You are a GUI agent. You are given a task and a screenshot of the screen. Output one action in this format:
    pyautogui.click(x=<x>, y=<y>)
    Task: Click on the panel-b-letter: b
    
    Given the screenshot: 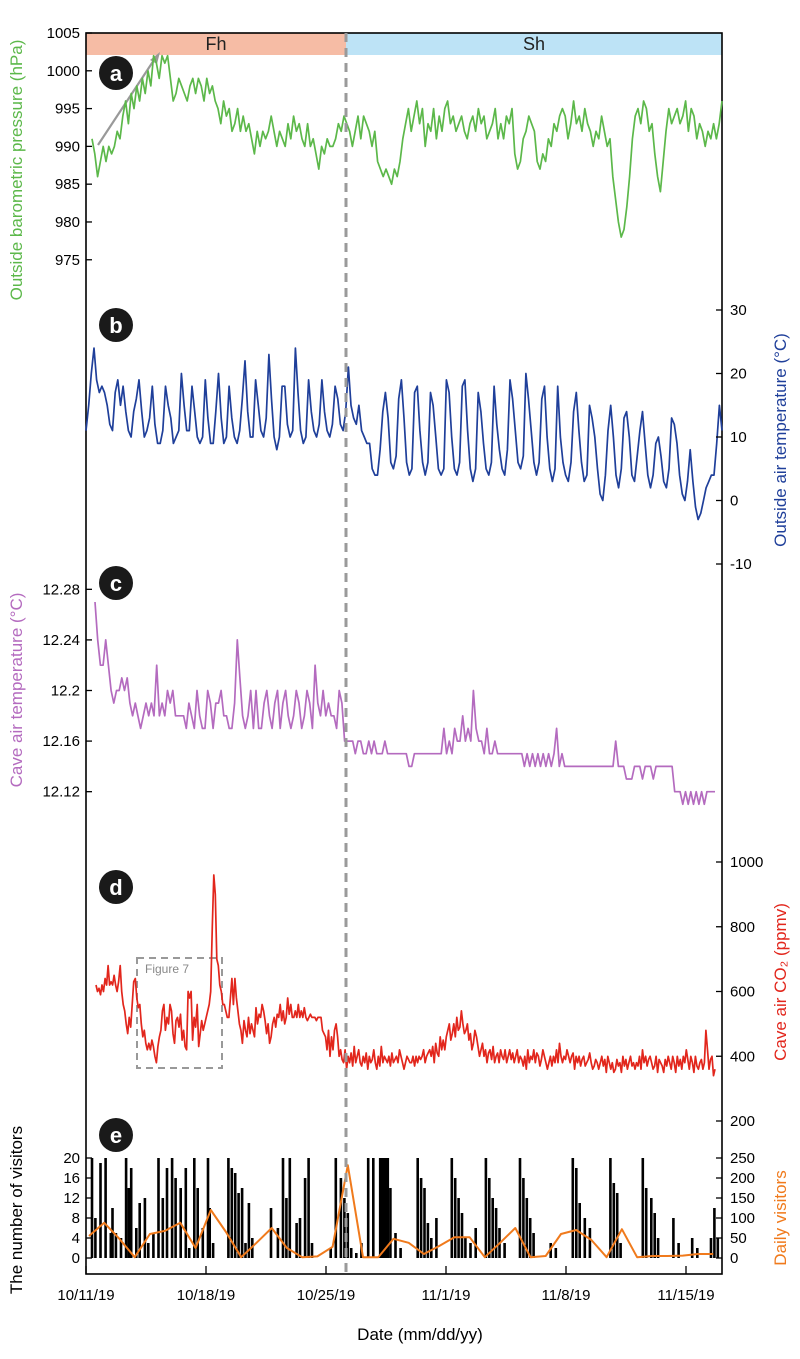 What is the action you would take?
    pyautogui.click(x=115, y=325)
    